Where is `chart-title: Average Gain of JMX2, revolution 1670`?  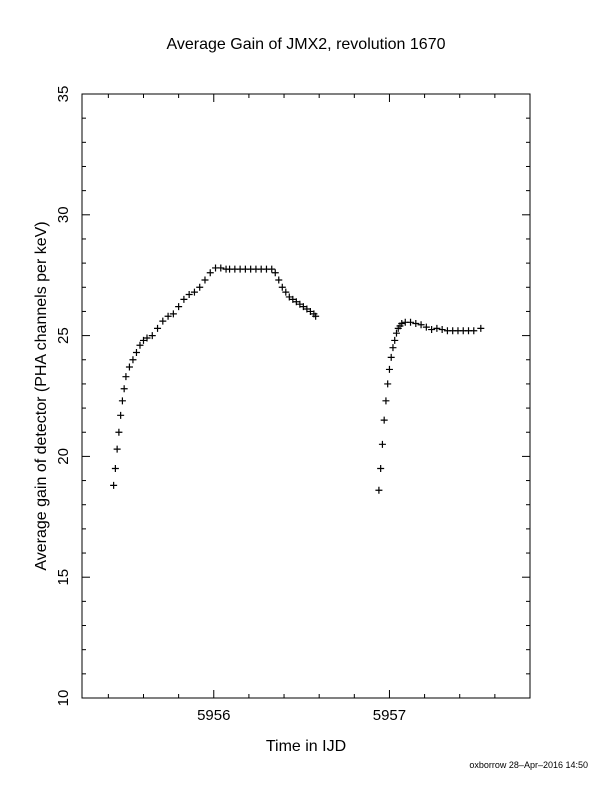 chart-title: Average Gain of JMX2, revolution 1670 is located at coordinates (306, 44).